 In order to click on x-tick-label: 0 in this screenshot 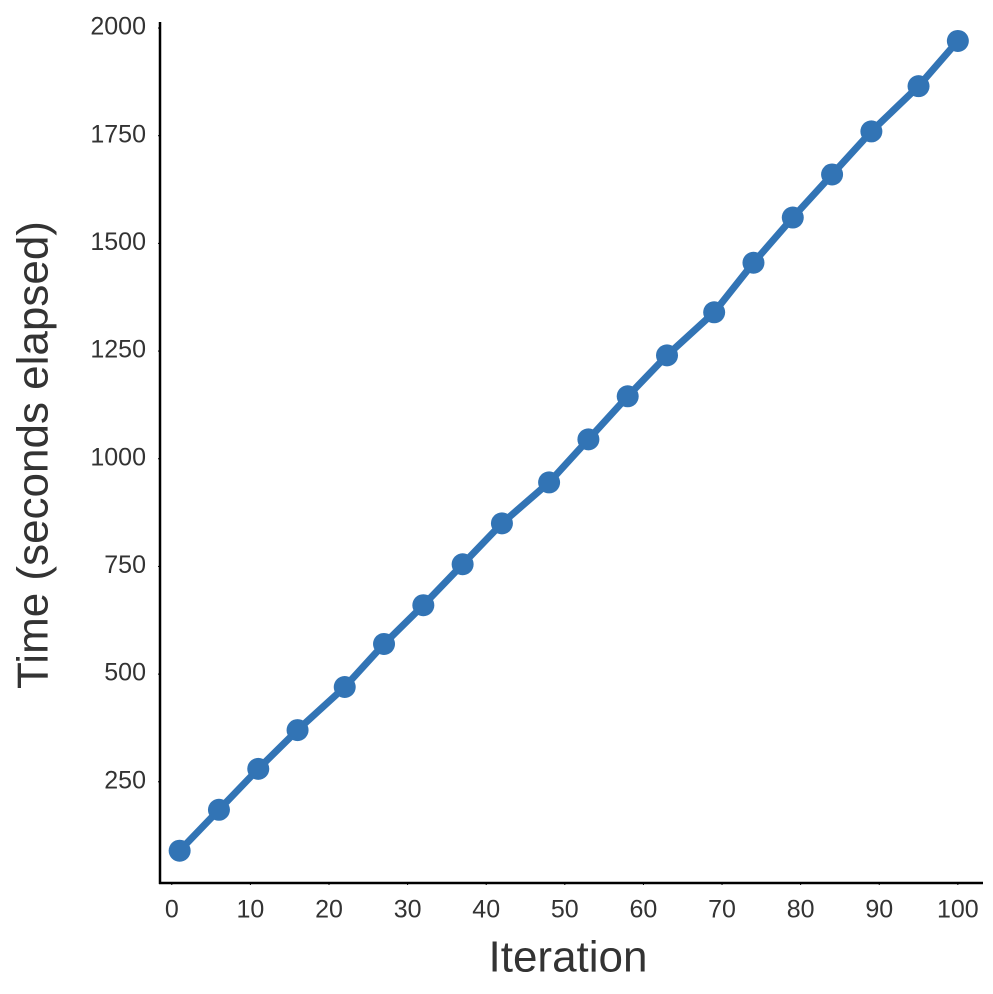, I will do `click(172, 910)`.